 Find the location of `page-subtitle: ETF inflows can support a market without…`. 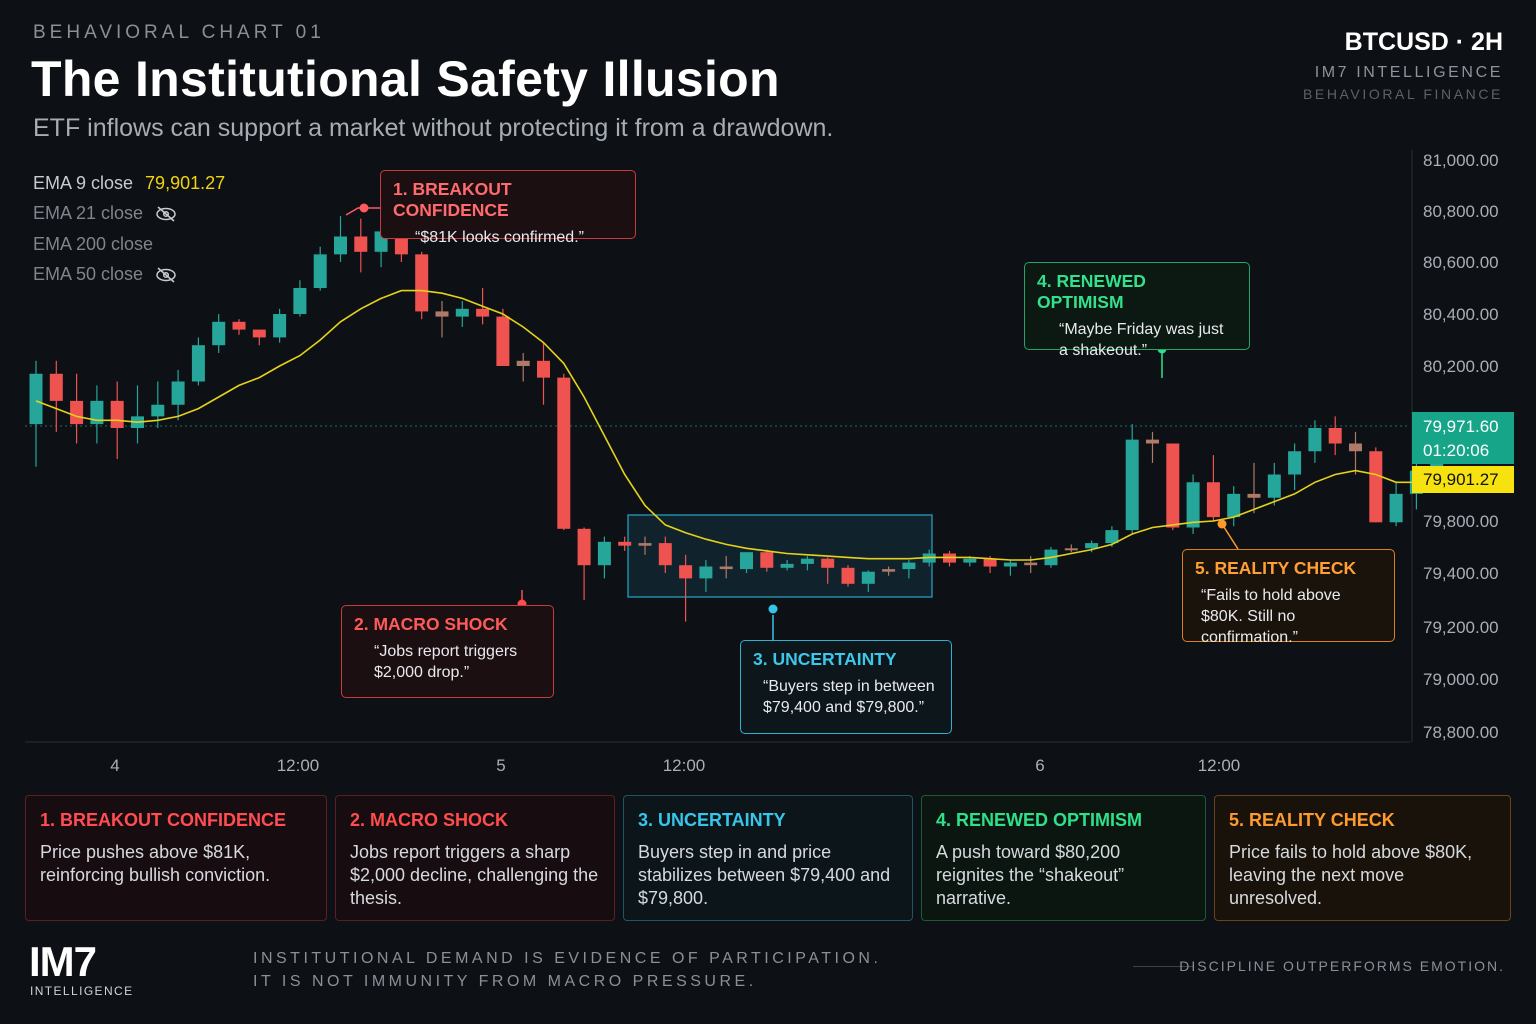

page-subtitle: ETF inflows can support a market without… is located at coordinates (433, 128).